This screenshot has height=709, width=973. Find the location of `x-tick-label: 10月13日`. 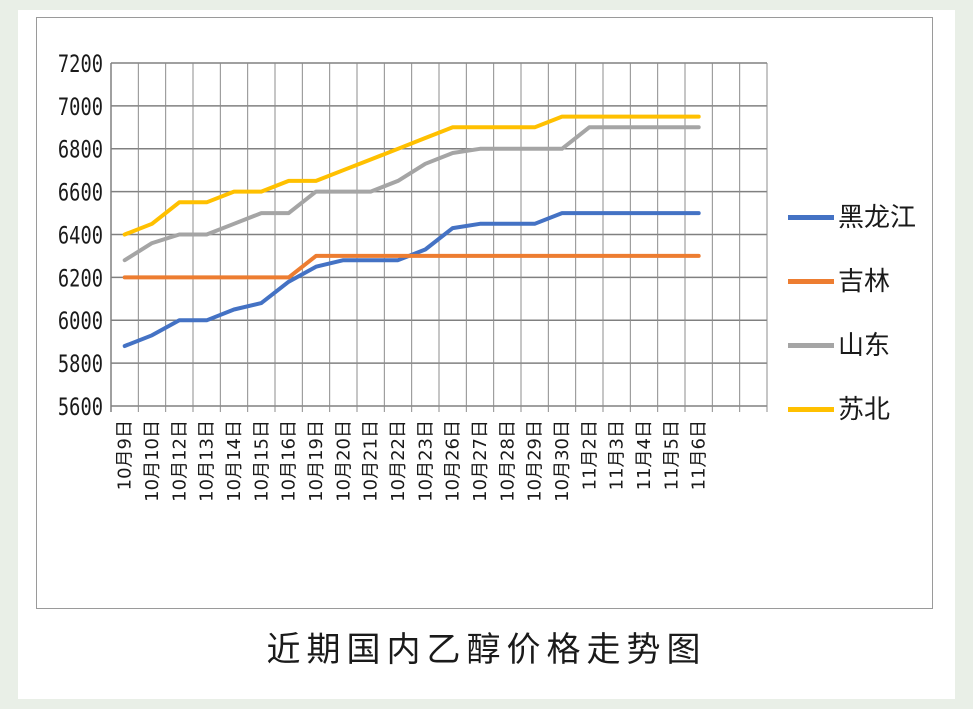

x-tick-label: 10月13日 is located at coordinates (207, 461).